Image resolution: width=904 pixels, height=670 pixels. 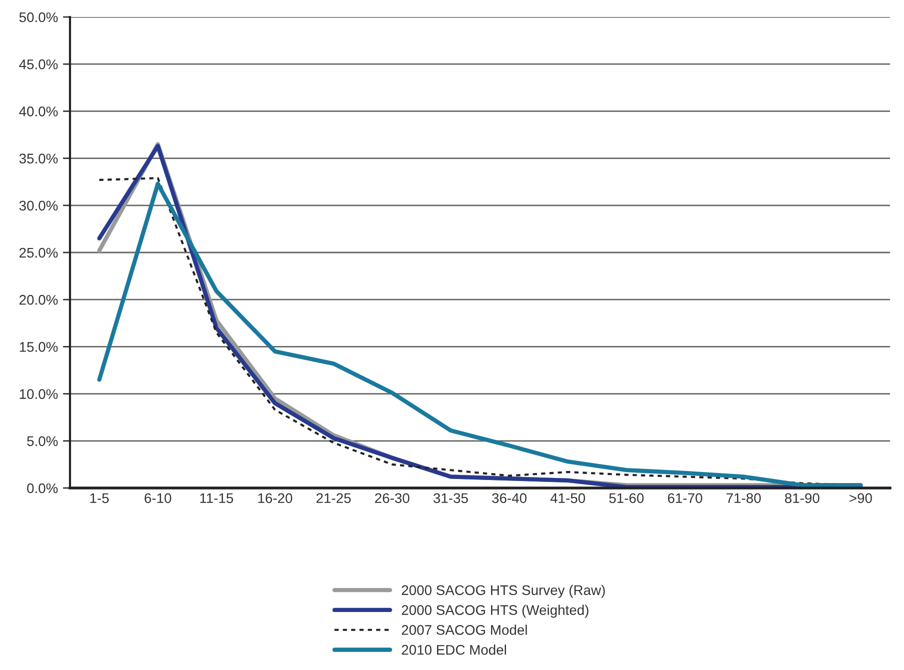 What do you see at coordinates (503, 591) in the screenshot?
I see `legend-label: 2000 SACOG HTS Survey (Raw)` at bounding box center [503, 591].